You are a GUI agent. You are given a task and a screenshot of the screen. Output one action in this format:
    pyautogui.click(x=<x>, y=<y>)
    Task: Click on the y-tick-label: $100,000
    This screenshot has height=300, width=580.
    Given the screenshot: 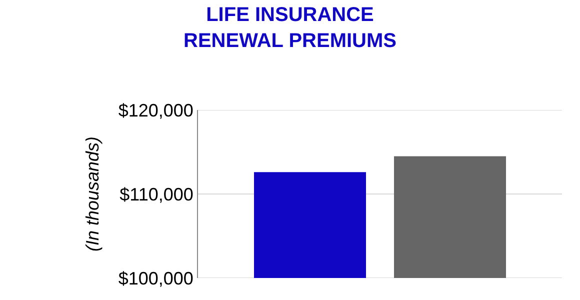 What is the action you would take?
    pyautogui.click(x=156, y=278)
    